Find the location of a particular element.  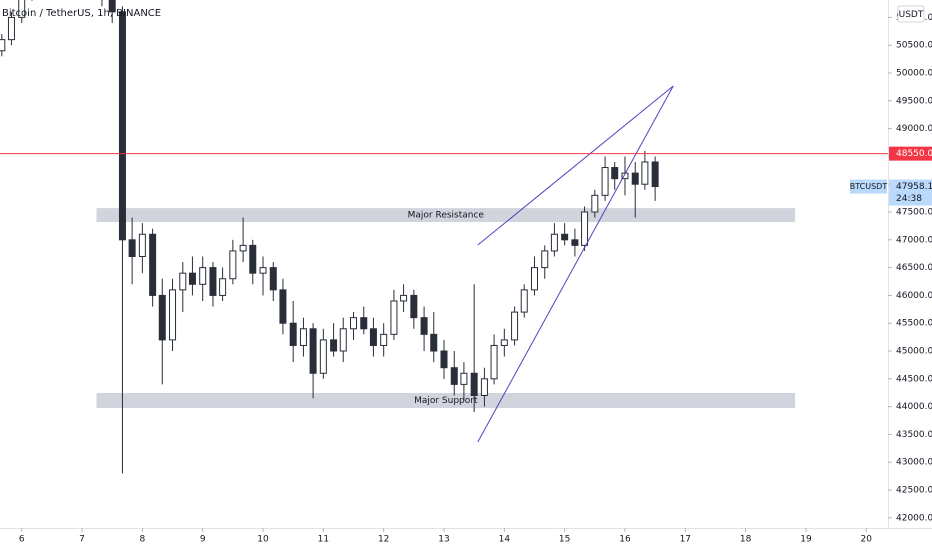

y-tick-label: 46500.00 is located at coordinates (914, 268).